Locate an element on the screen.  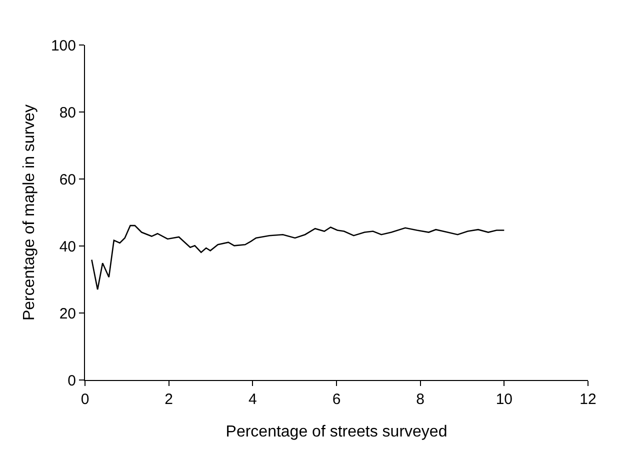
y-axis-title: Percentage of maple in survey is located at coordinates (29, 212).